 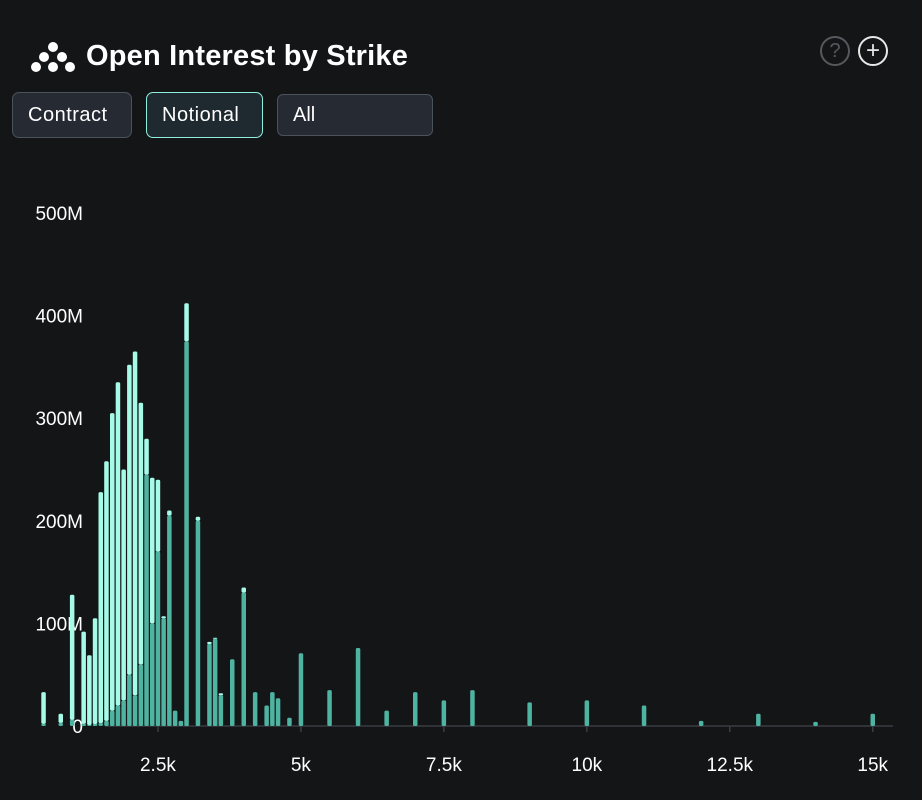 What do you see at coordinates (835, 51) in the screenshot?
I see `question-circle-icon: ?` at bounding box center [835, 51].